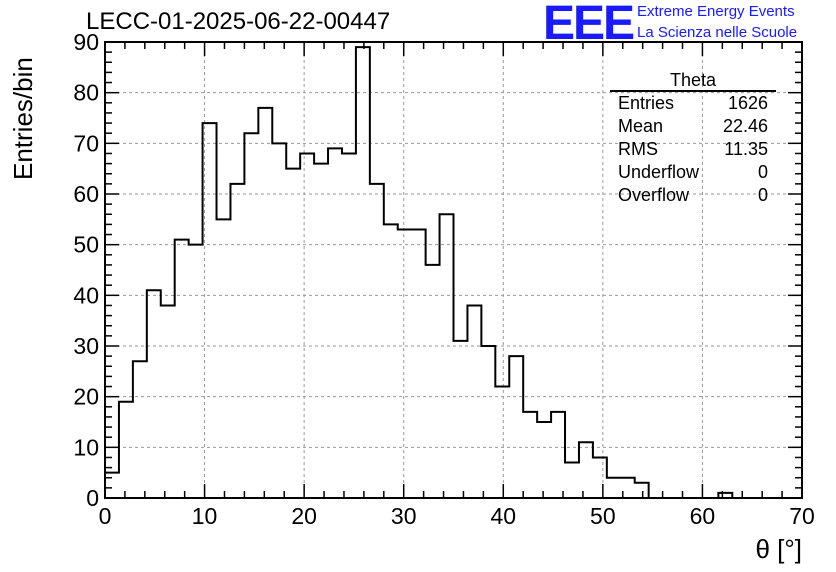 The image size is (836, 572). I want to click on y-tick-label: 50, so click(86, 245).